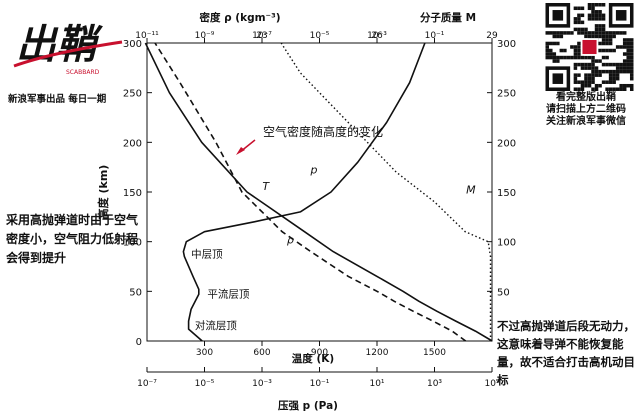  Describe the element at coordinates (228, 293) in the screenshot. I see `layer-label: 平流层顶` at that location.